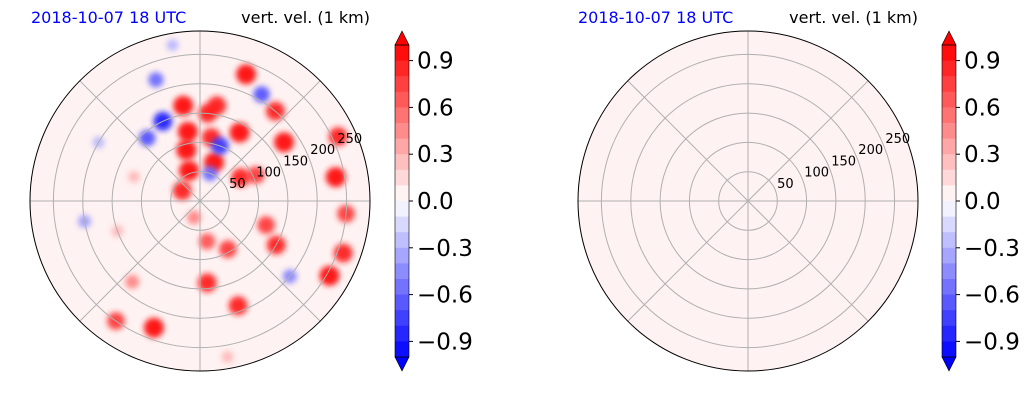 This screenshot has height=401, width=1036. Describe the element at coordinates (435, 202) in the screenshot. I see `colorbar-tick-label: 0.0` at that location.